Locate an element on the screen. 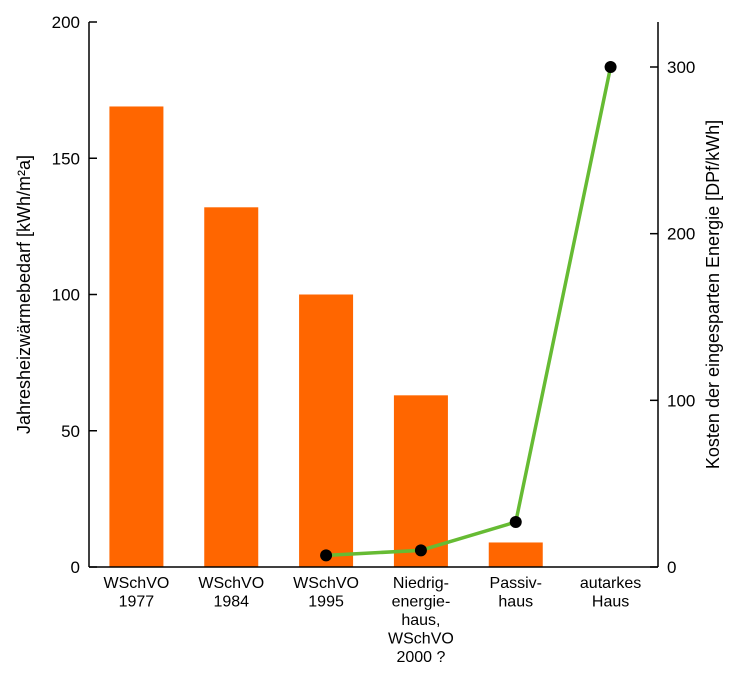 Image resolution: width=733 pixels, height=674 pixels. x-tick-label-1-line-0: WSchVO is located at coordinates (231, 583).